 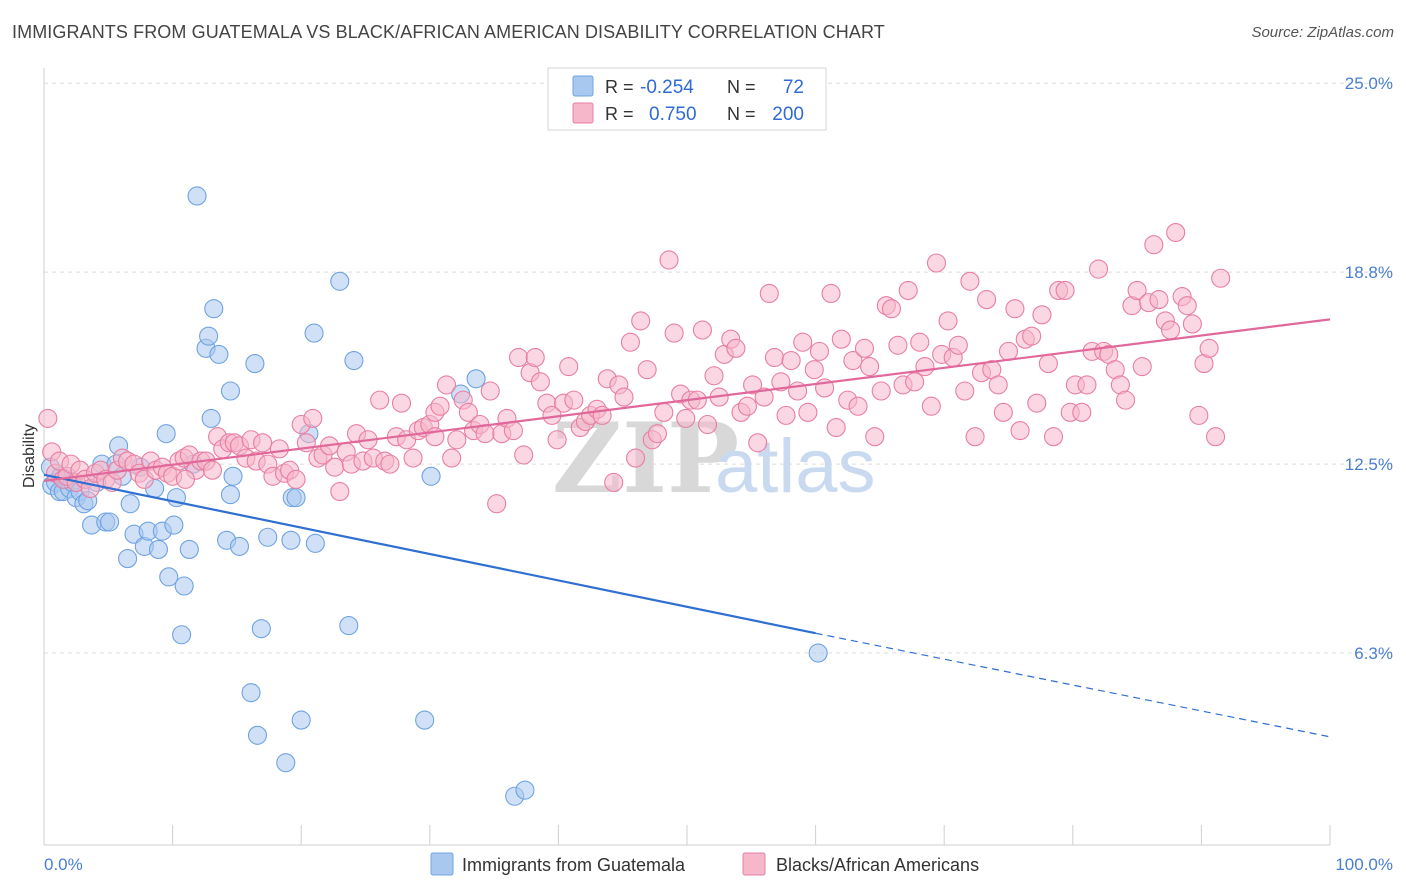 What do you see at coordinates (1369, 464) in the screenshot?
I see `y-tick-label: 12.5%` at bounding box center [1369, 464].